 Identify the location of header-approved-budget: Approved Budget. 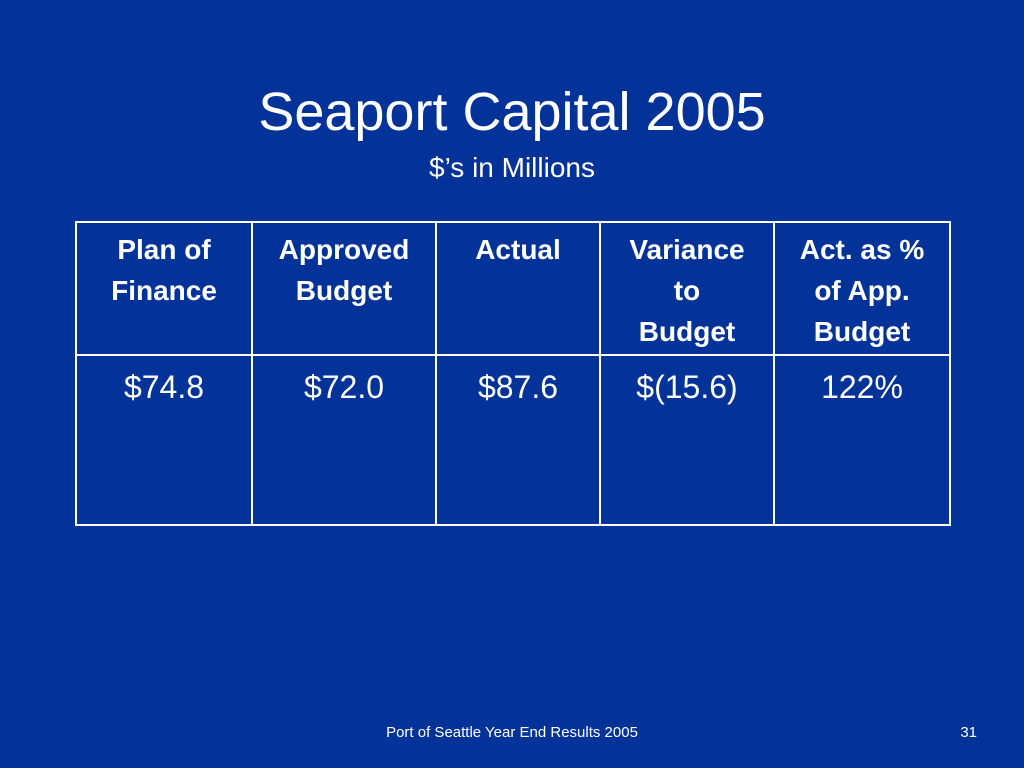
(344, 288).